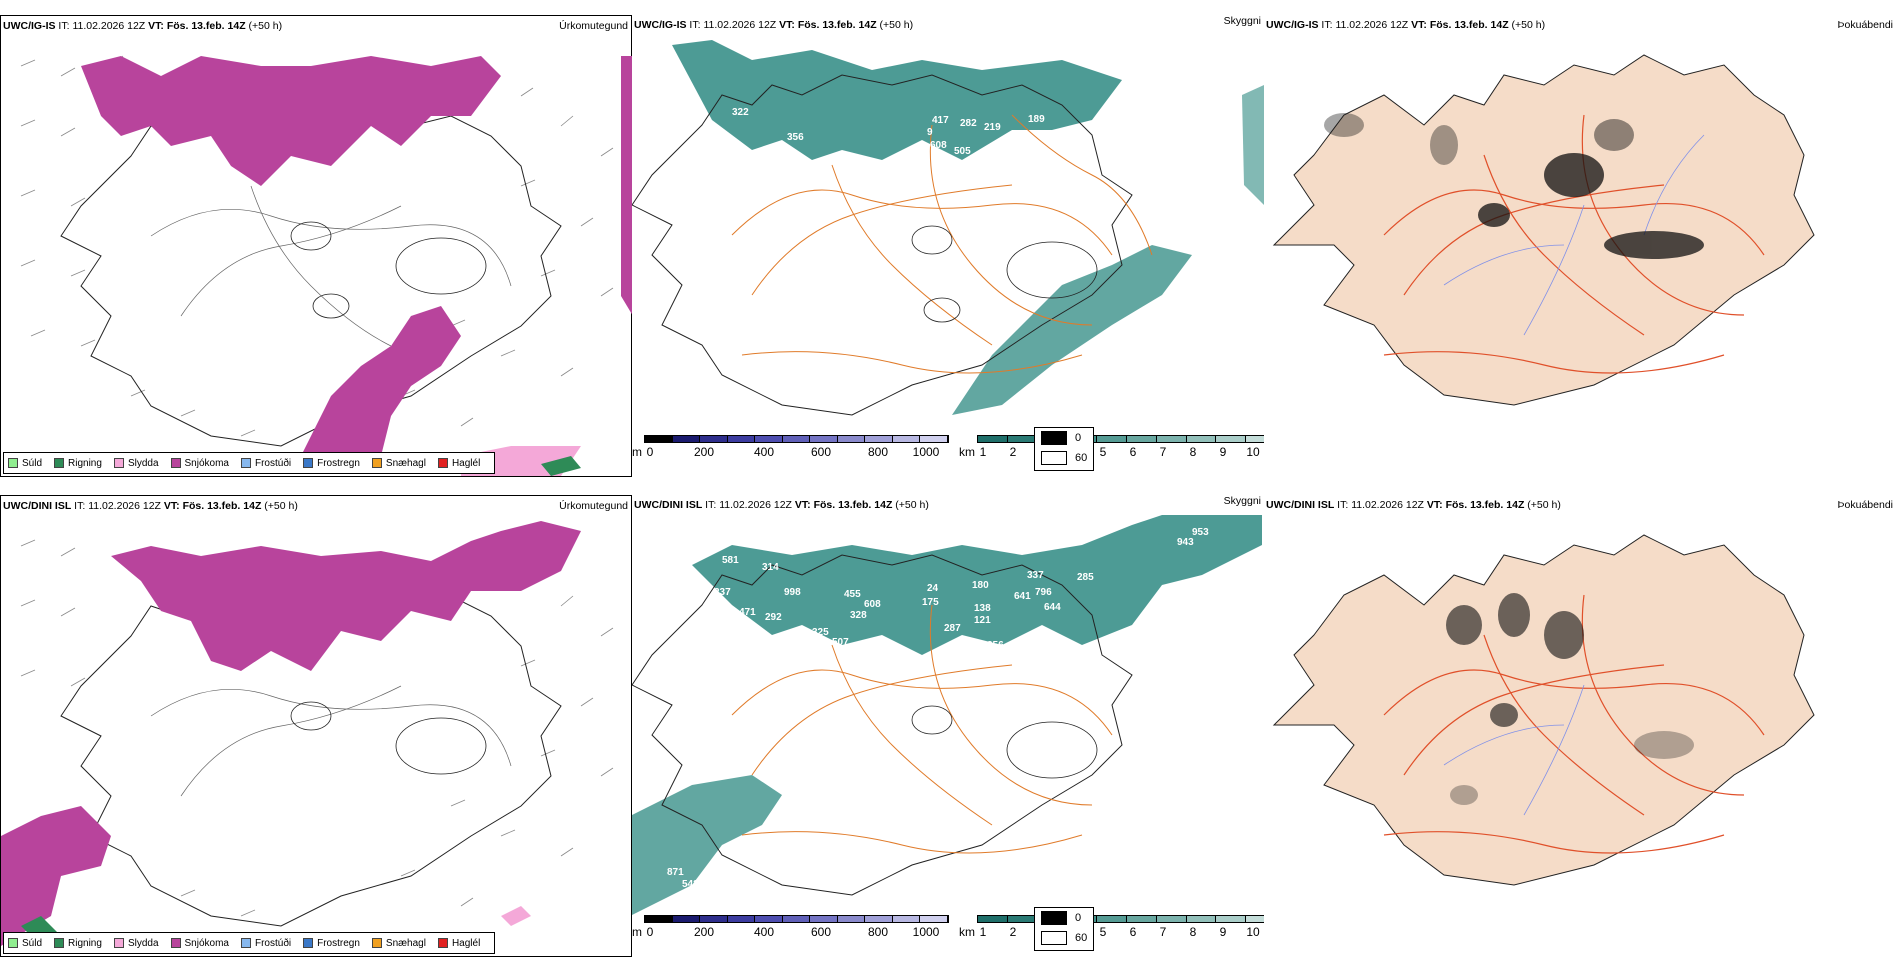 The height and width of the screenshot is (958, 1900). What do you see at coordinates (773, 617) in the screenshot?
I see `cloud-base-label: 292` at bounding box center [773, 617].